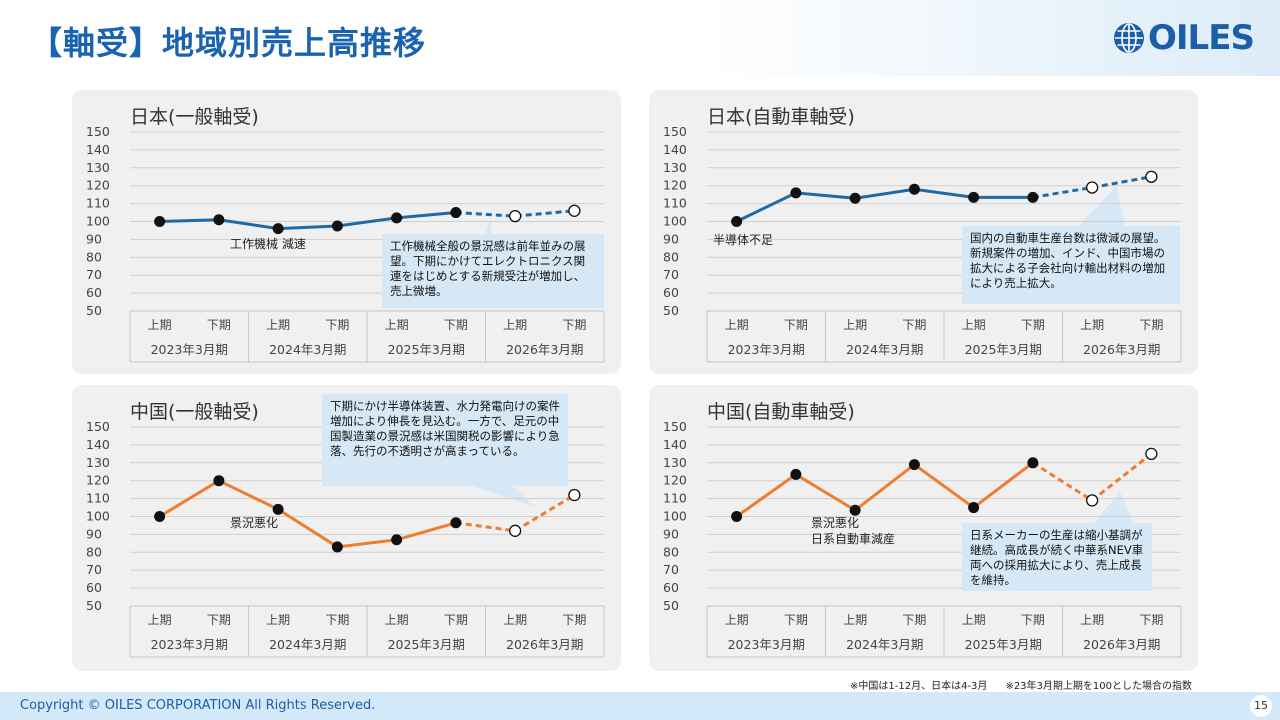 The height and width of the screenshot is (720, 1280). Describe the element at coordinates (1261, 706) in the screenshot. I see `page-number: 15` at that location.